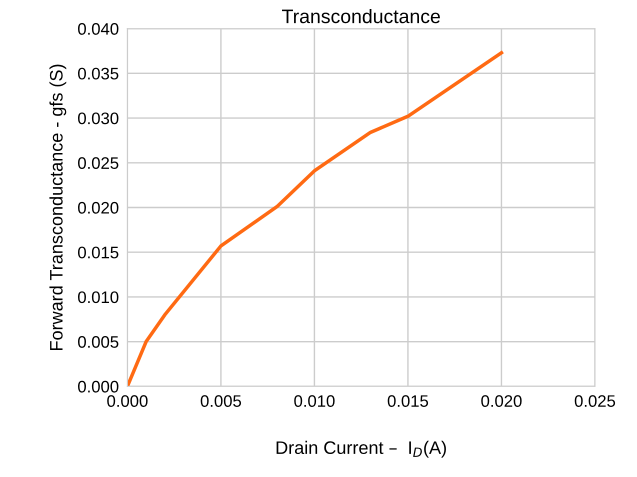 The width and height of the screenshot is (637, 477). What do you see at coordinates (98, 29) in the screenshot?
I see `y-tick-label: 0.040` at bounding box center [98, 29].